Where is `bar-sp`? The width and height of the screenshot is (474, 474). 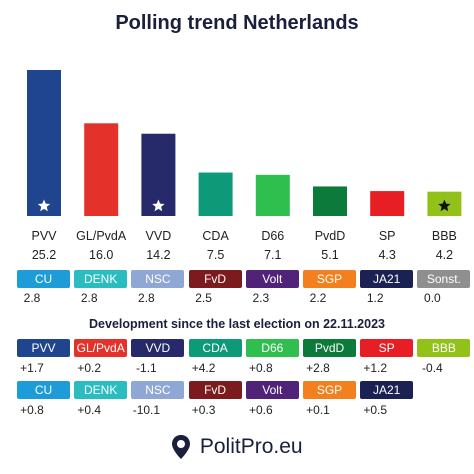 bar-sp is located at coordinates (387, 203).